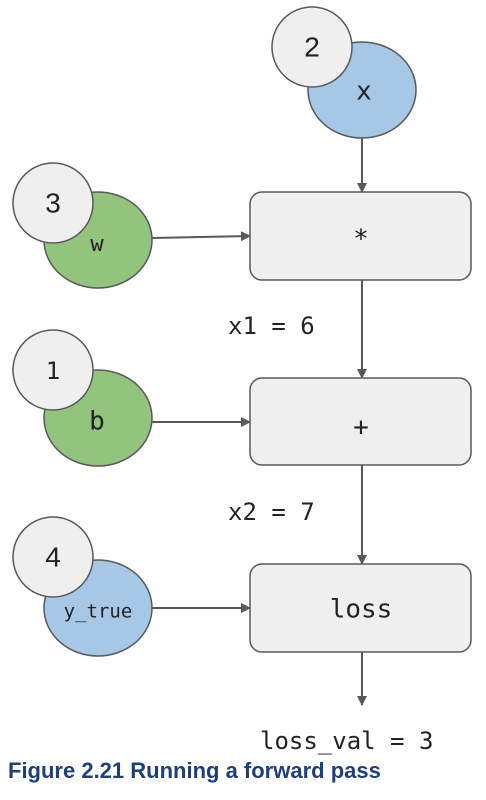 This screenshot has width=486, height=800. Describe the element at coordinates (201, 236) in the screenshot. I see `arrow-w-to-mul` at that location.